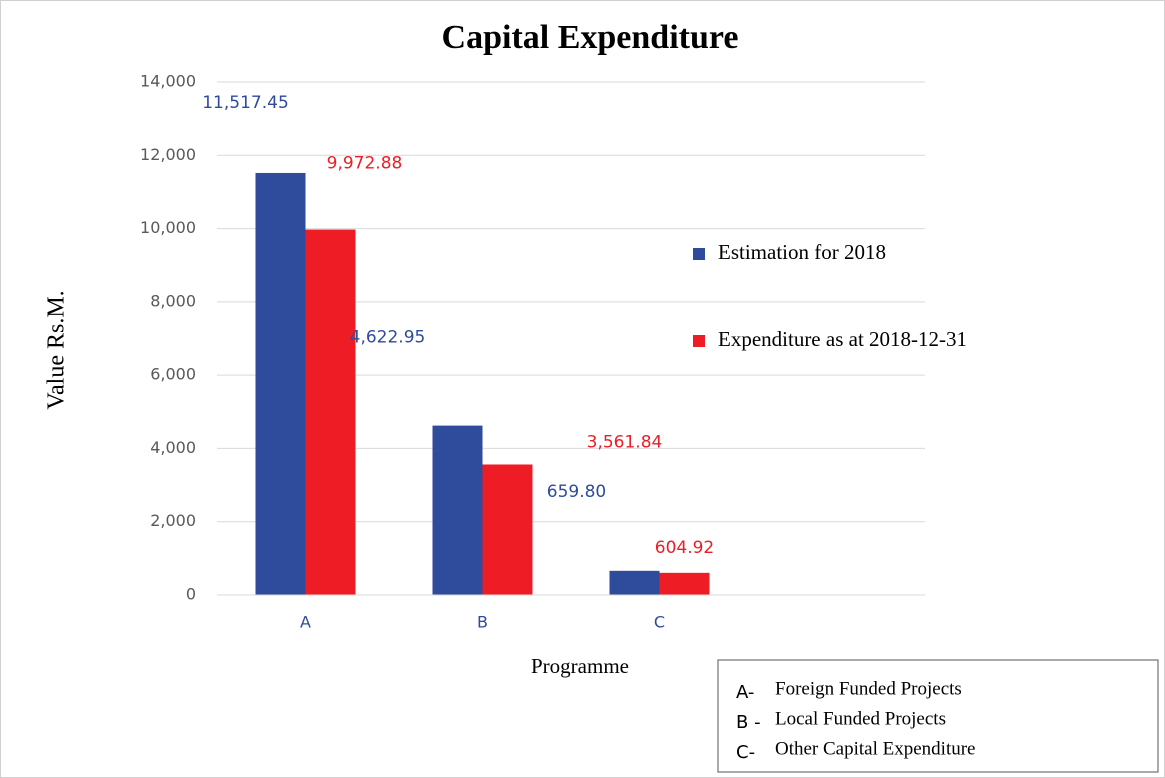 The width and height of the screenshot is (1165, 778). I want to click on note-text: Local Funded Projects, so click(860, 718).